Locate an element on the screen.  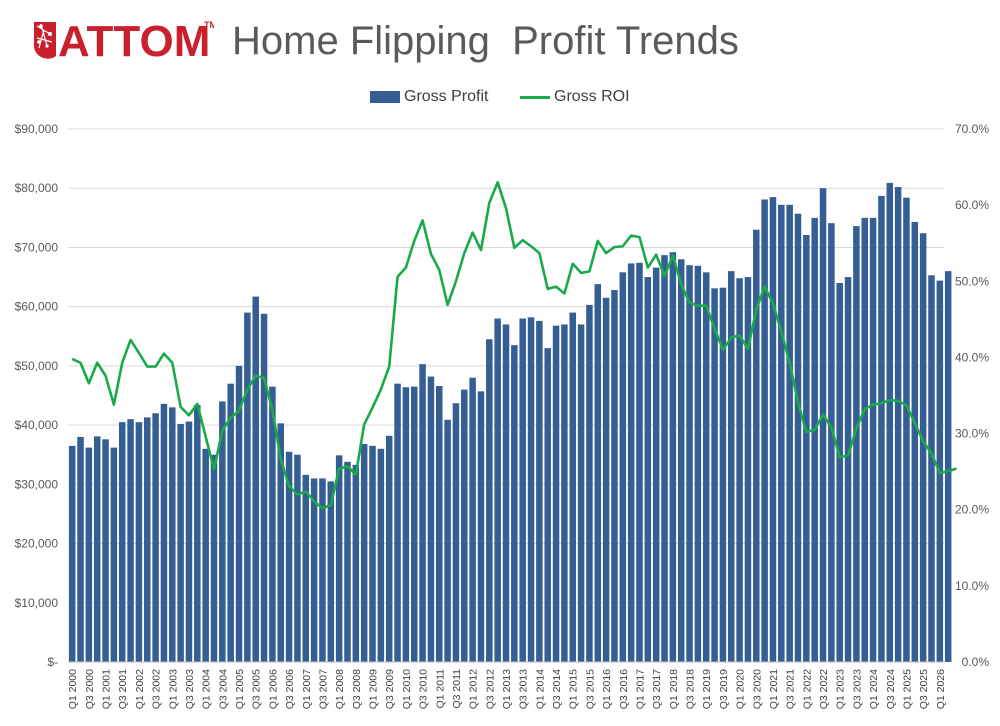
y-left-tick-label: $70,000 is located at coordinates (37, 247).